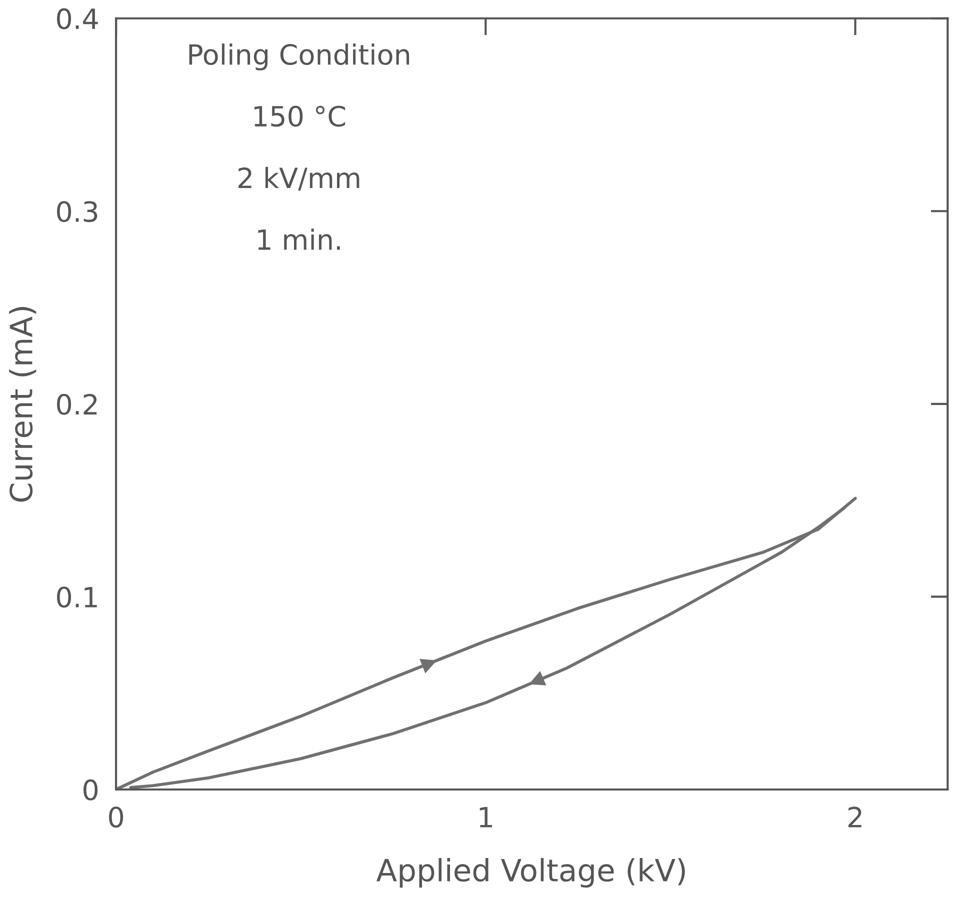 This screenshot has height=918, width=967. I want to click on y-tick-label: 0.2, so click(77, 404).